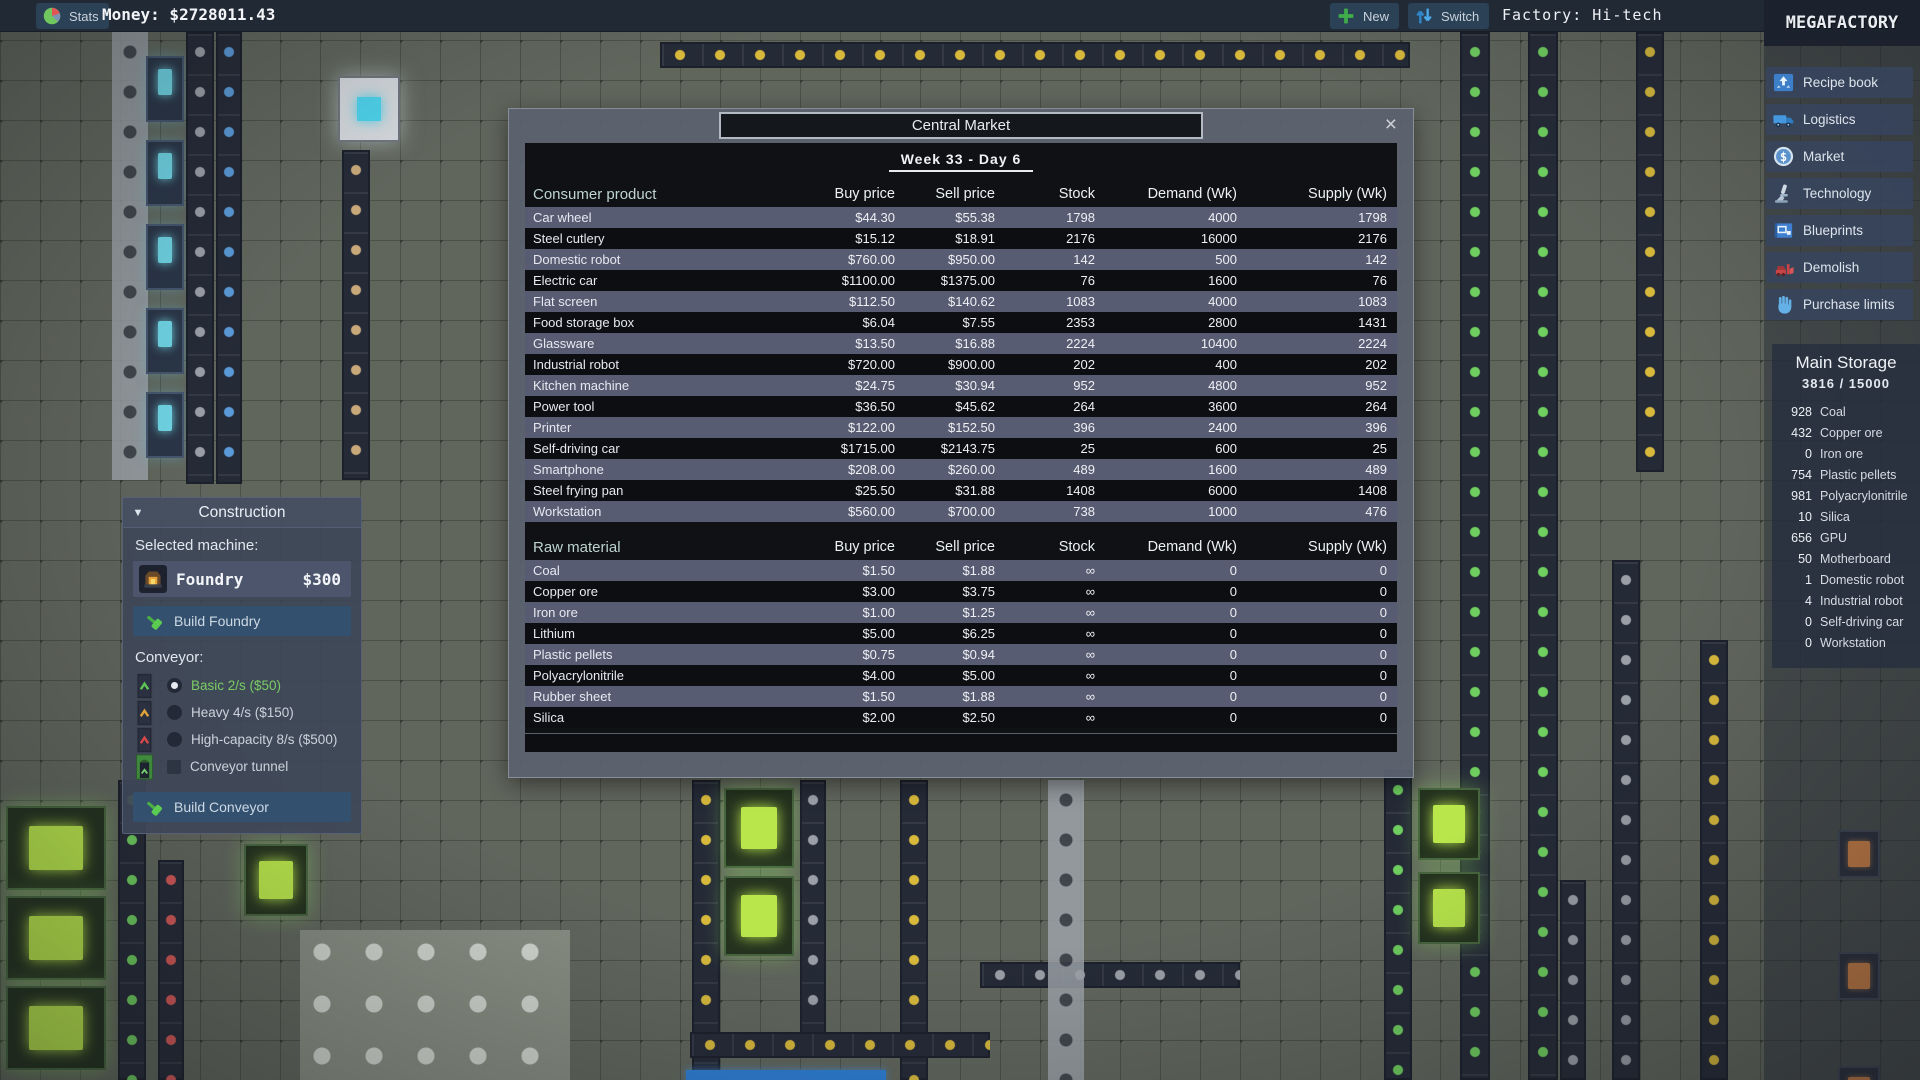 The height and width of the screenshot is (1080, 1920). I want to click on hammer-icon, so click(154, 808).